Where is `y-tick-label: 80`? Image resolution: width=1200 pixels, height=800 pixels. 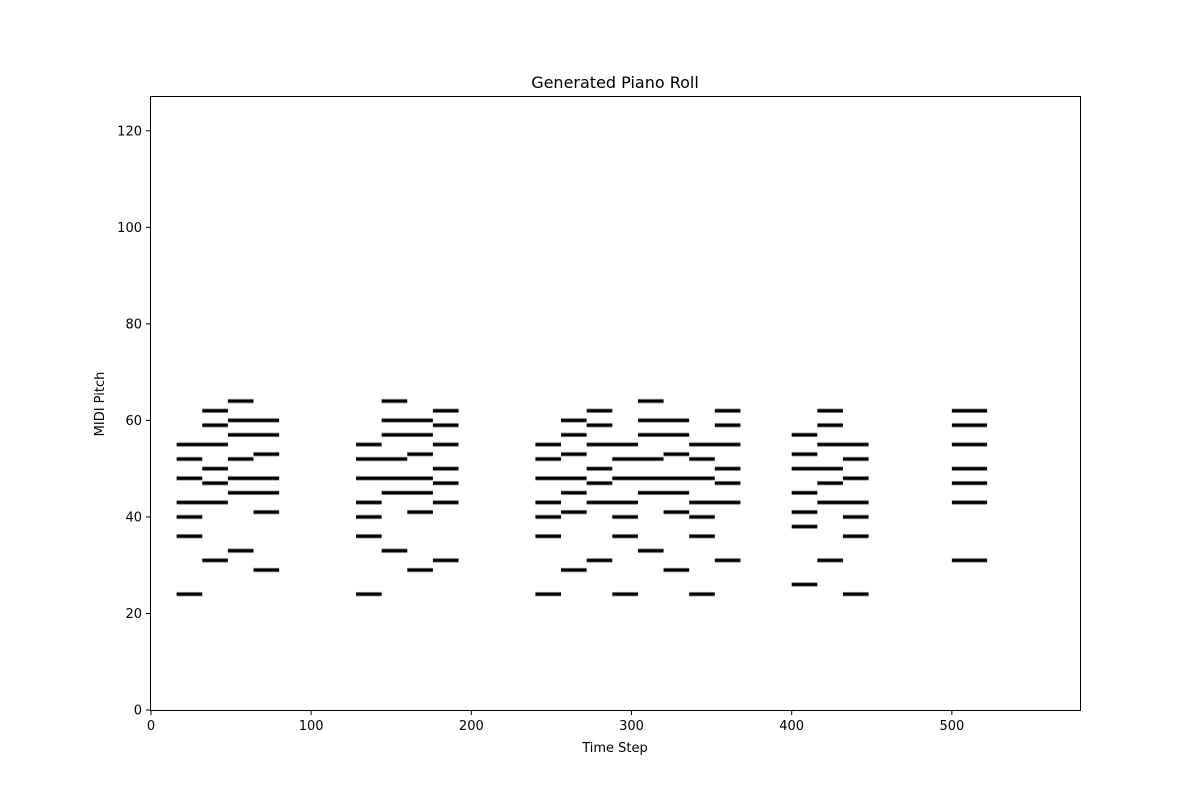
y-tick-label: 80 is located at coordinates (133, 324).